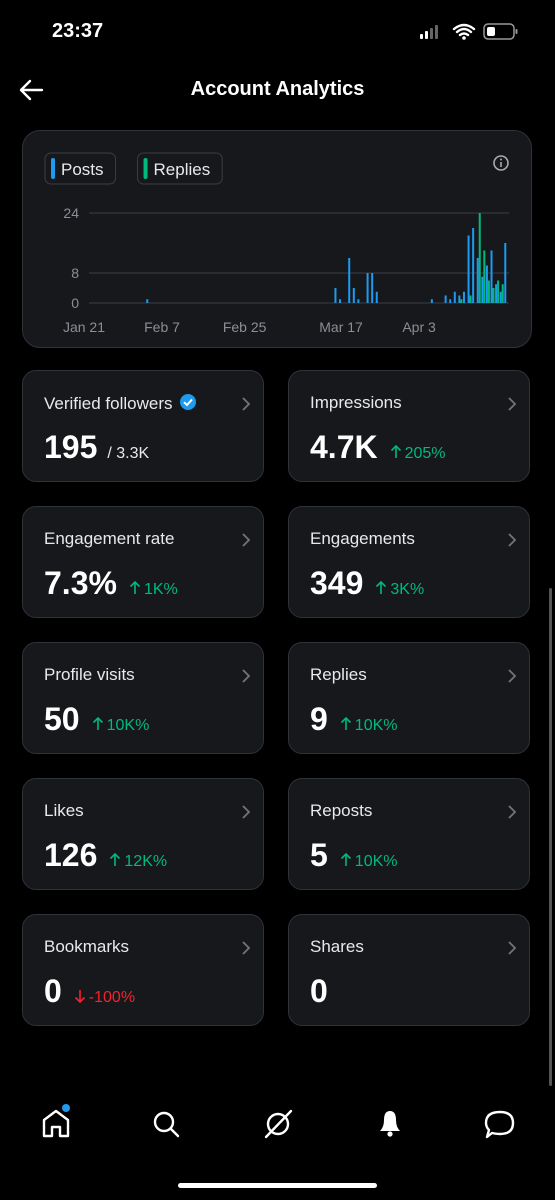 The width and height of the screenshot is (555, 1200). Describe the element at coordinates (319, 719) in the screenshot. I see `card-value: 9` at that location.